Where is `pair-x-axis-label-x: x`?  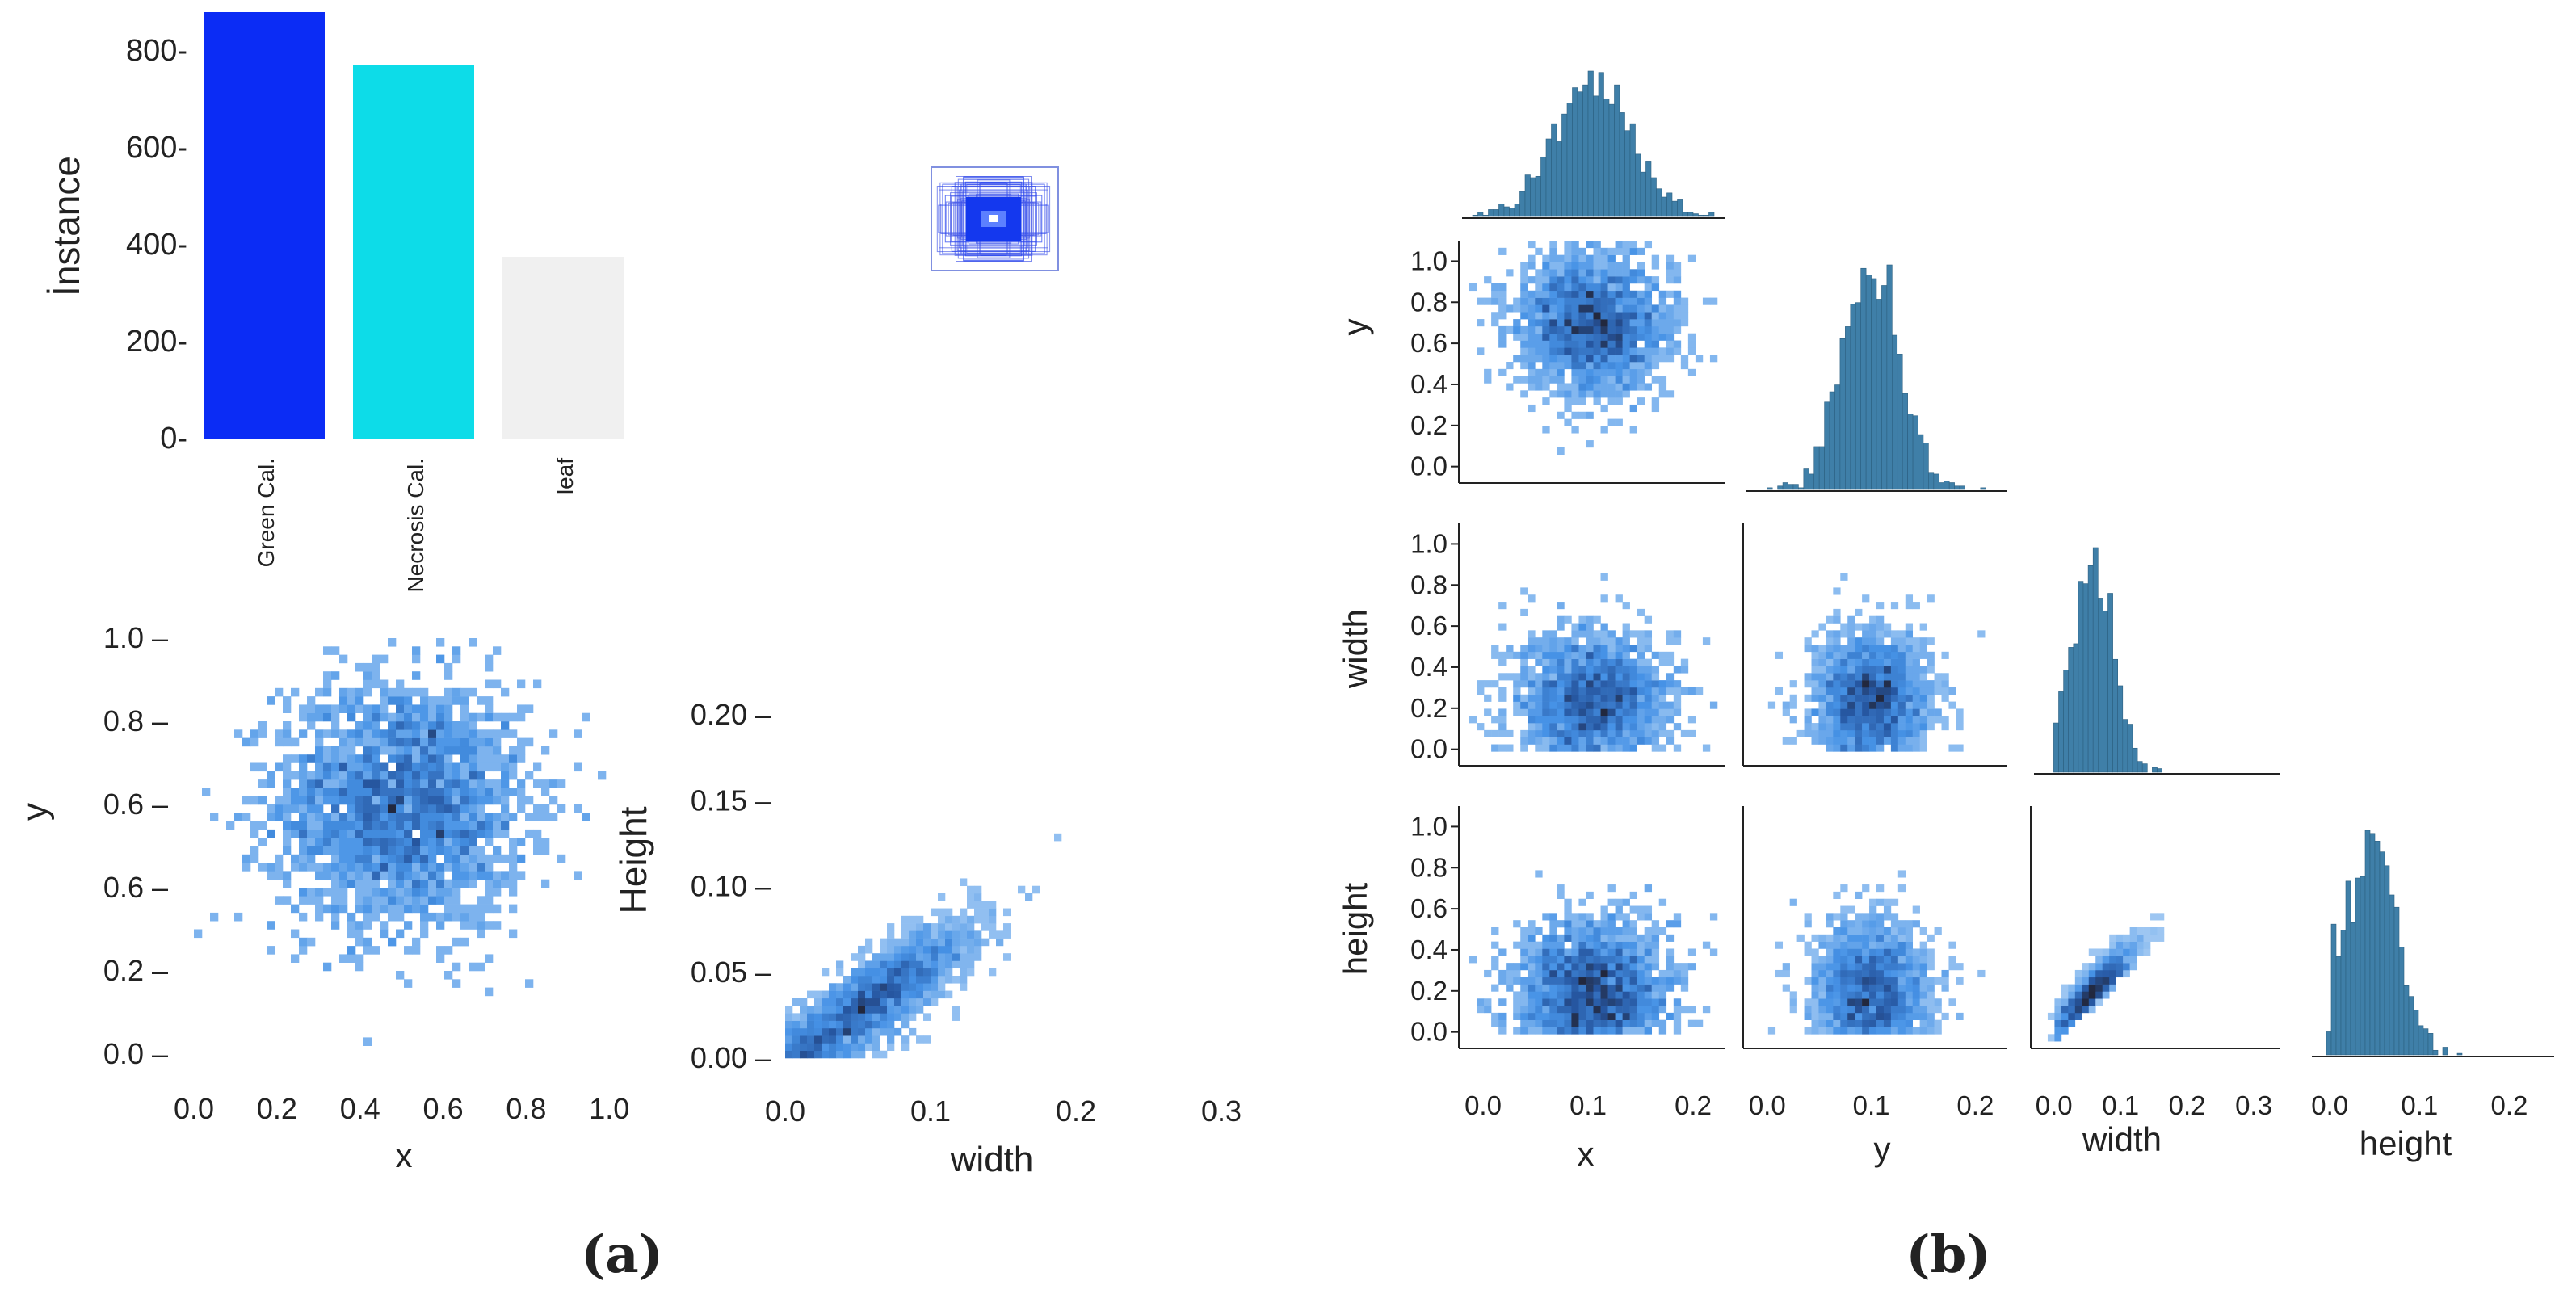 pair-x-axis-label-x: x is located at coordinates (1586, 1154).